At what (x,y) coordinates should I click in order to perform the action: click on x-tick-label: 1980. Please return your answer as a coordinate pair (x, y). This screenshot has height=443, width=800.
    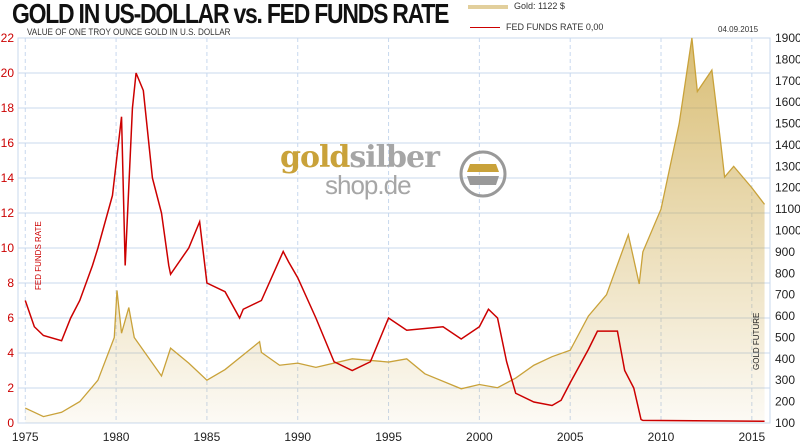
    Looking at the image, I should click on (116, 436).